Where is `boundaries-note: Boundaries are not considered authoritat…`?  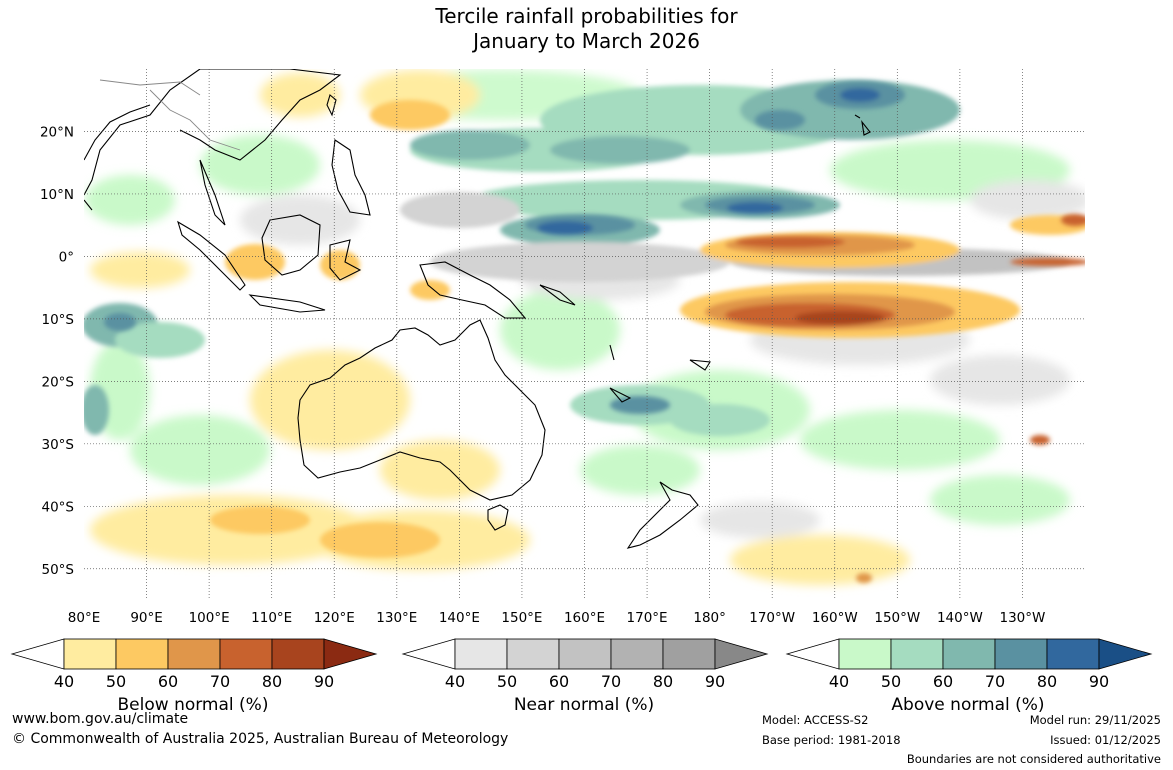
boundaries-note: Boundaries are not considered authoritat… is located at coordinates (1033, 759).